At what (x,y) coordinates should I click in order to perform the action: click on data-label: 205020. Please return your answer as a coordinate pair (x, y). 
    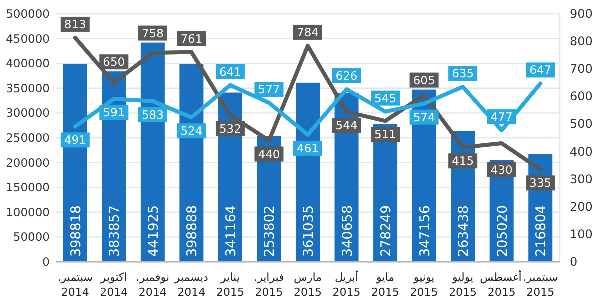
    Looking at the image, I should click on (502, 231).